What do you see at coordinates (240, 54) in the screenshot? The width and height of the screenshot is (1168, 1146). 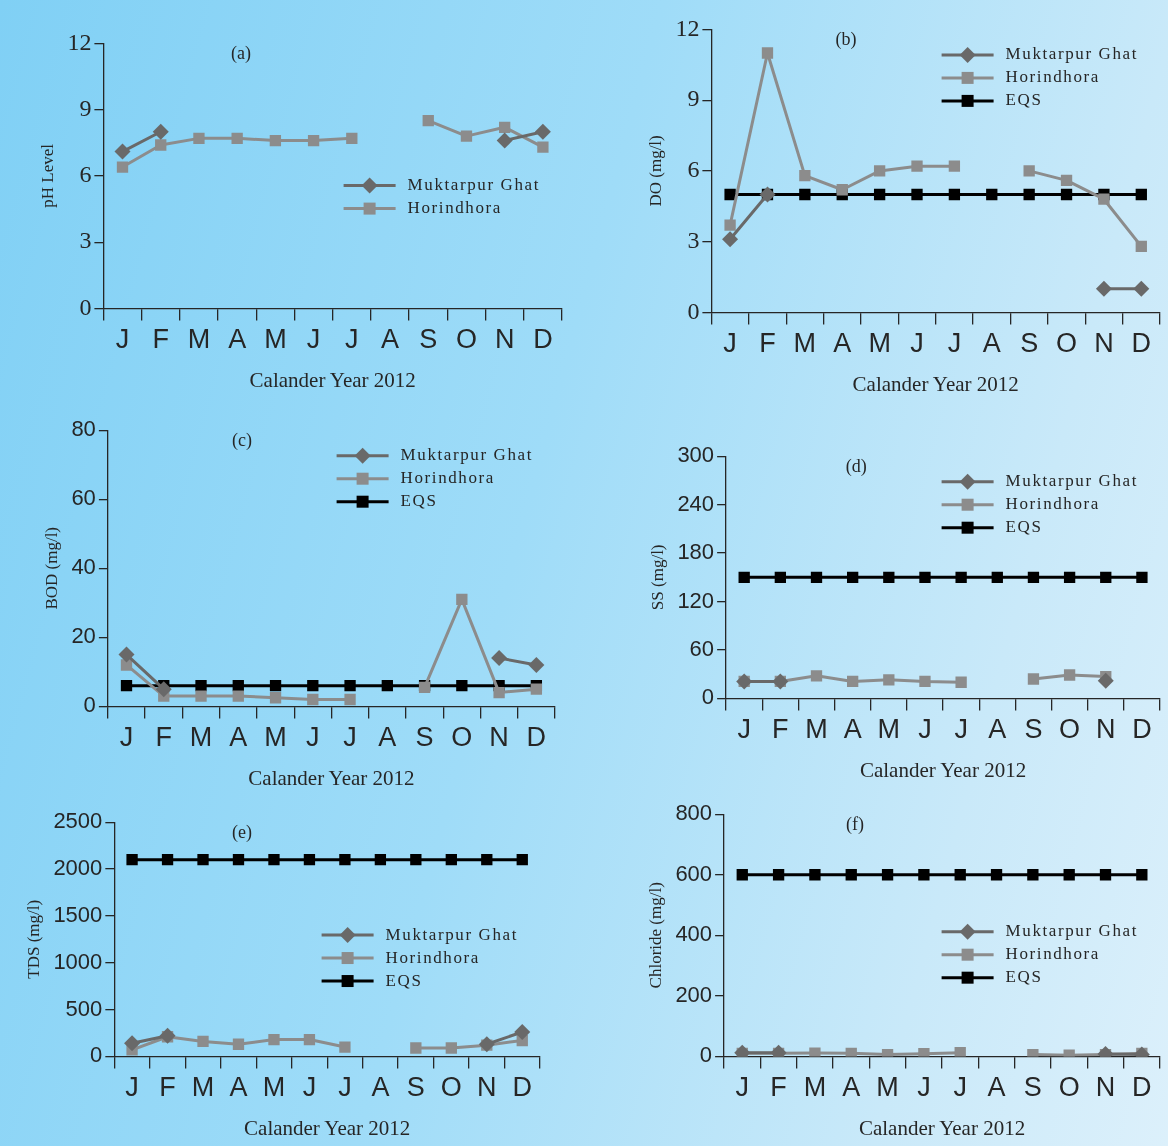 I see `chart-title: (a)` at bounding box center [240, 54].